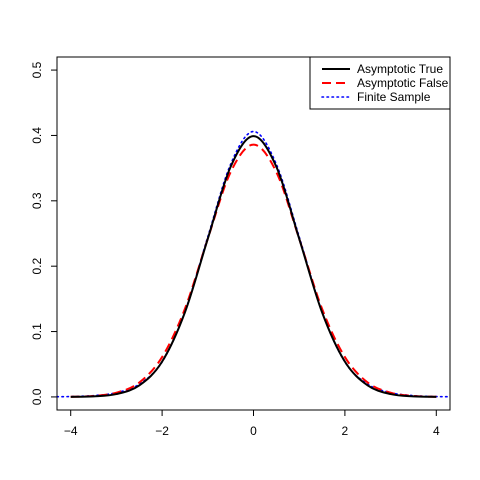  I want to click on x-tick-label: −4, so click(71, 431).